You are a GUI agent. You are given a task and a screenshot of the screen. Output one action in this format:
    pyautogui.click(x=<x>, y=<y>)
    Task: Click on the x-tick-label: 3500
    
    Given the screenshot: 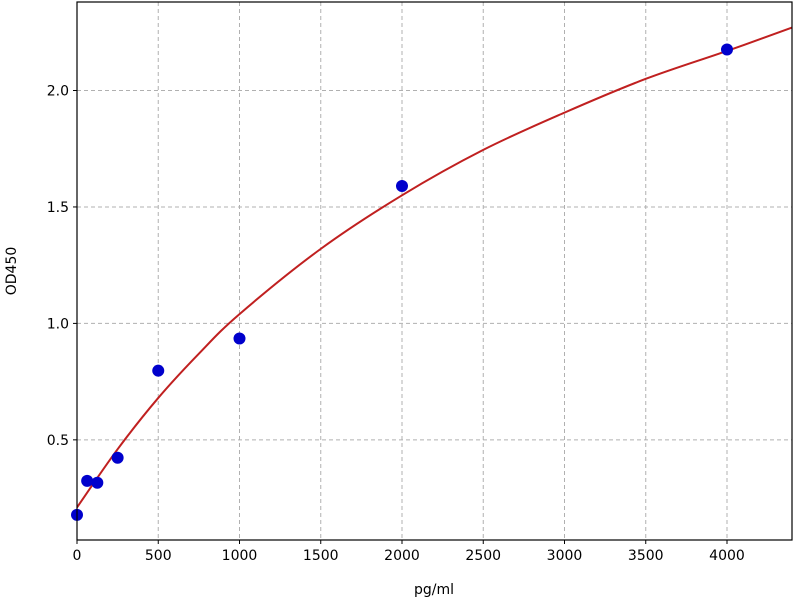 What is the action you would take?
    pyautogui.click(x=646, y=556)
    